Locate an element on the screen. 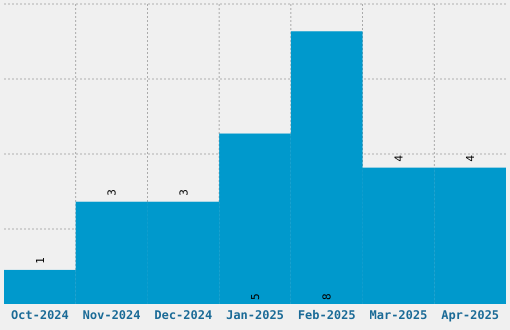  data-label: 8 is located at coordinates (327, 296).